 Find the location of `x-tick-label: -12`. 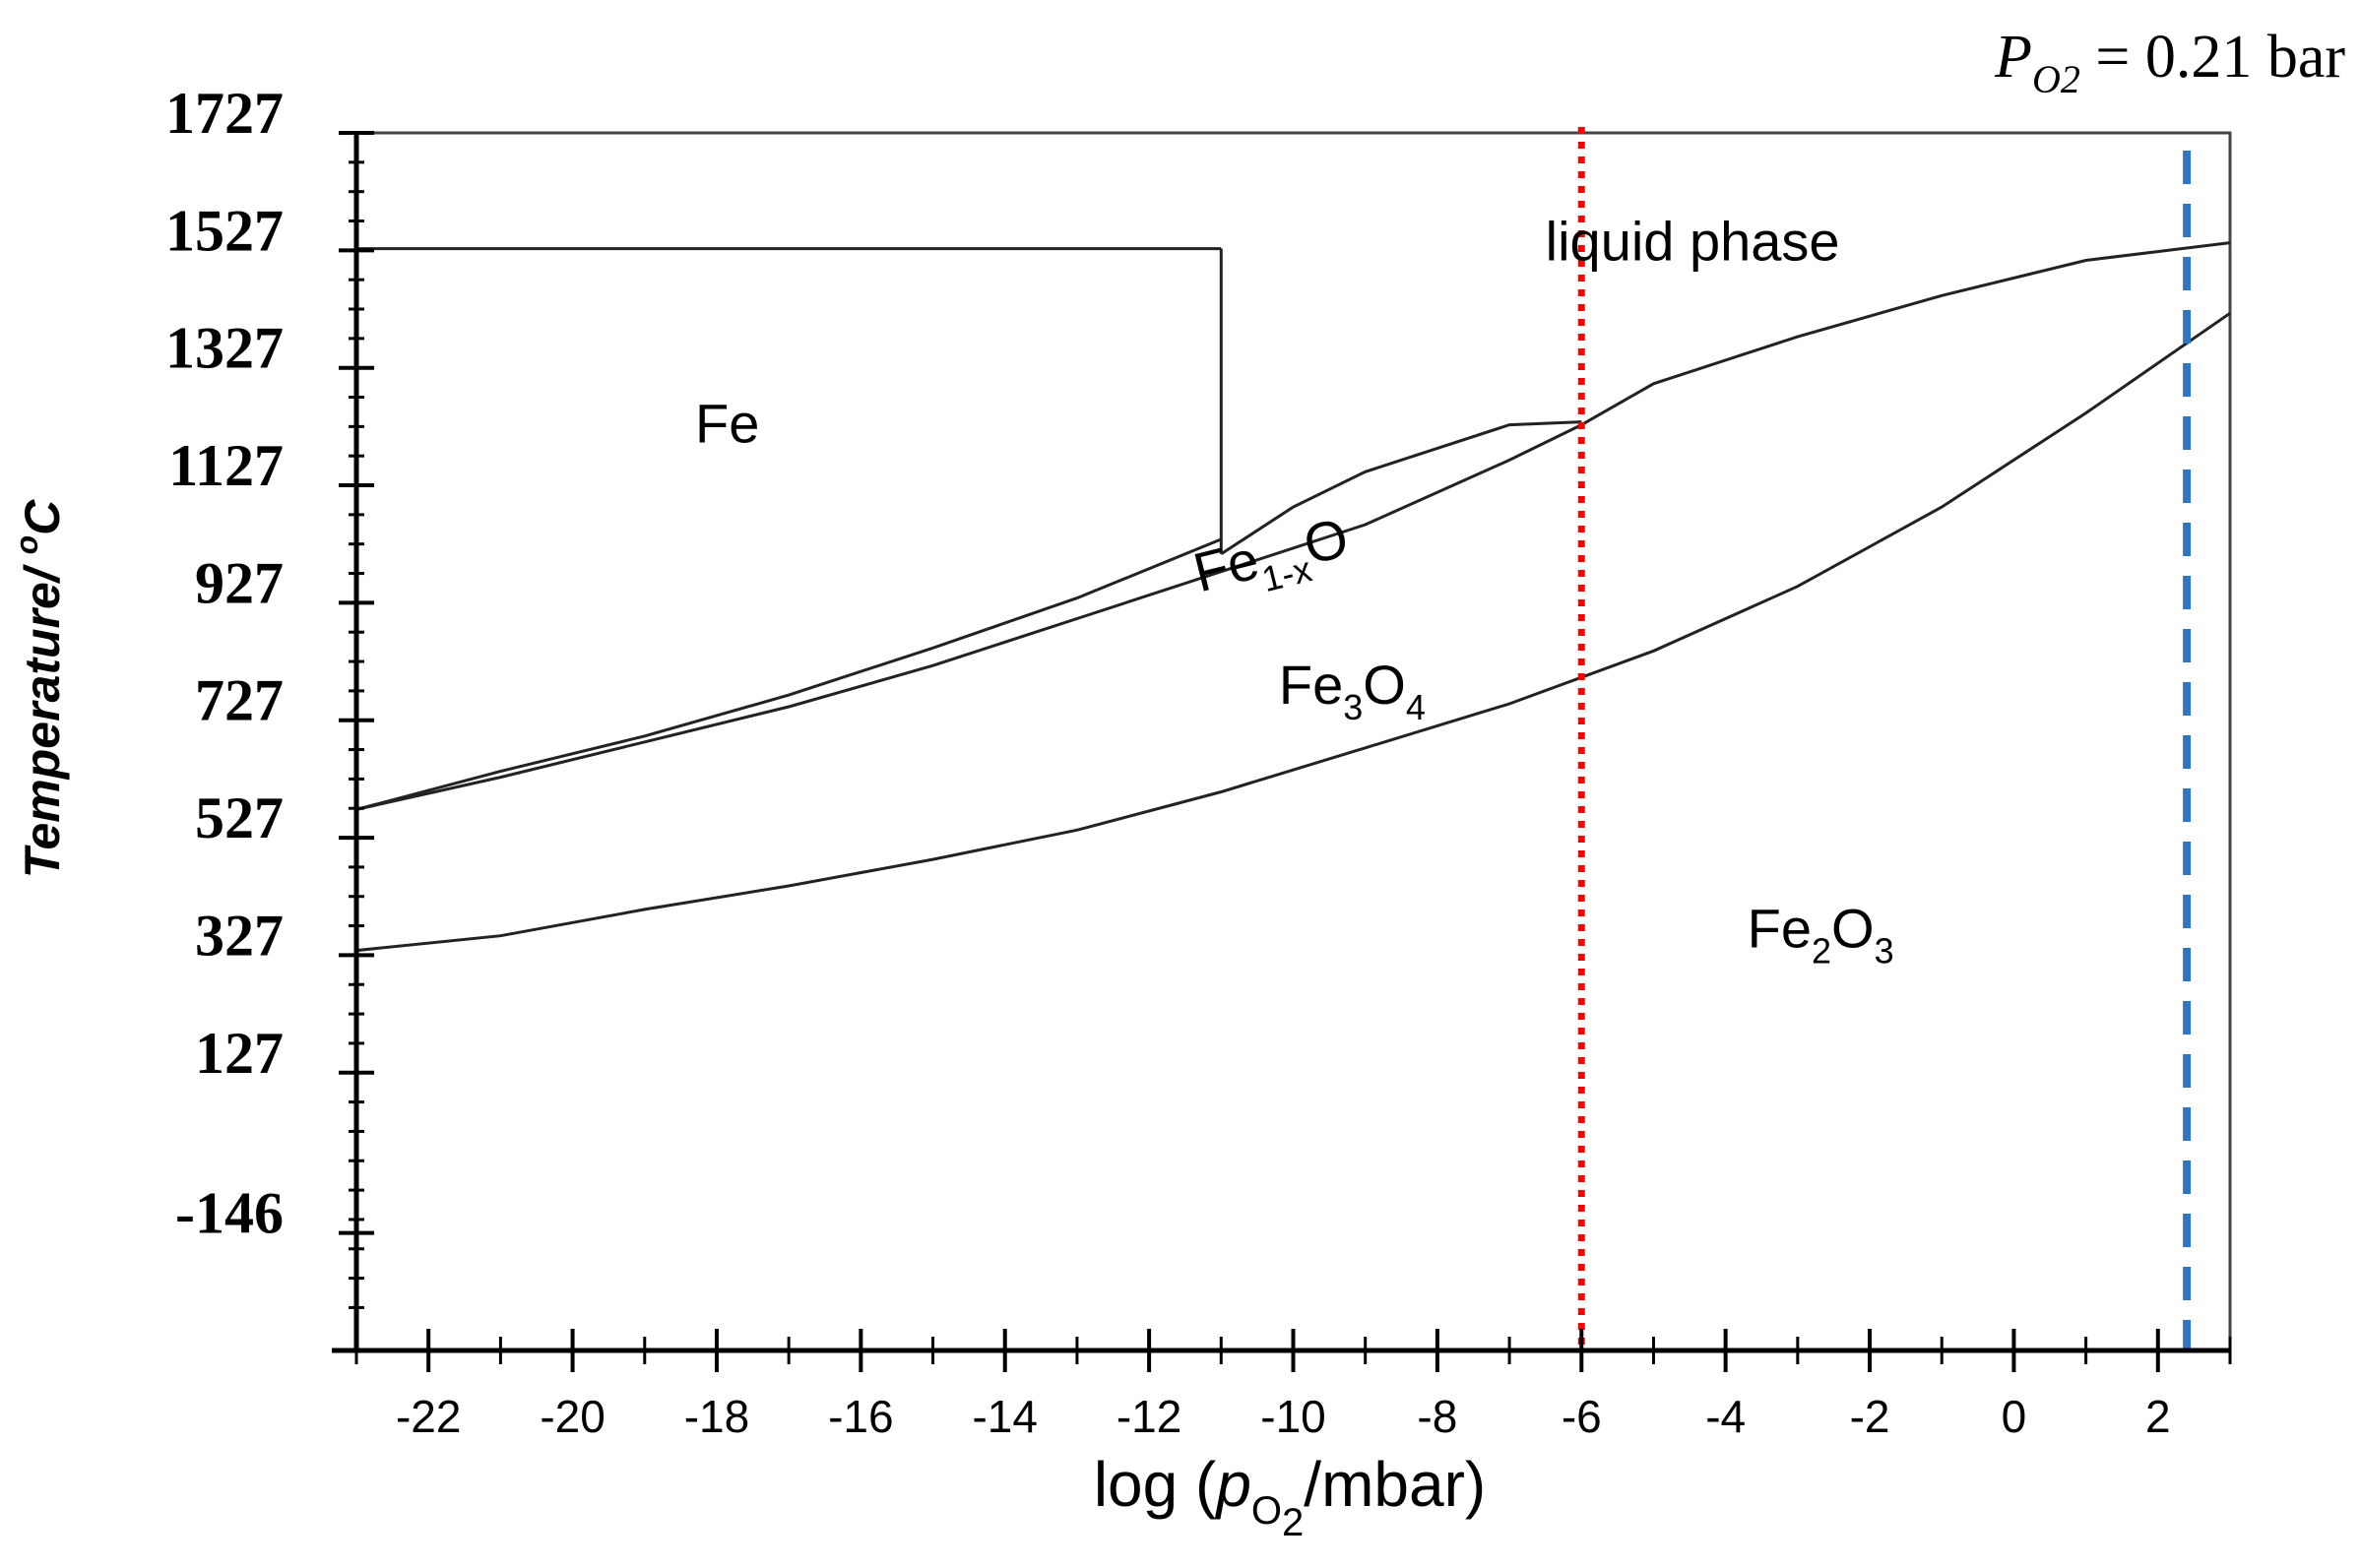

x-tick-label: -12 is located at coordinates (1148, 1416).